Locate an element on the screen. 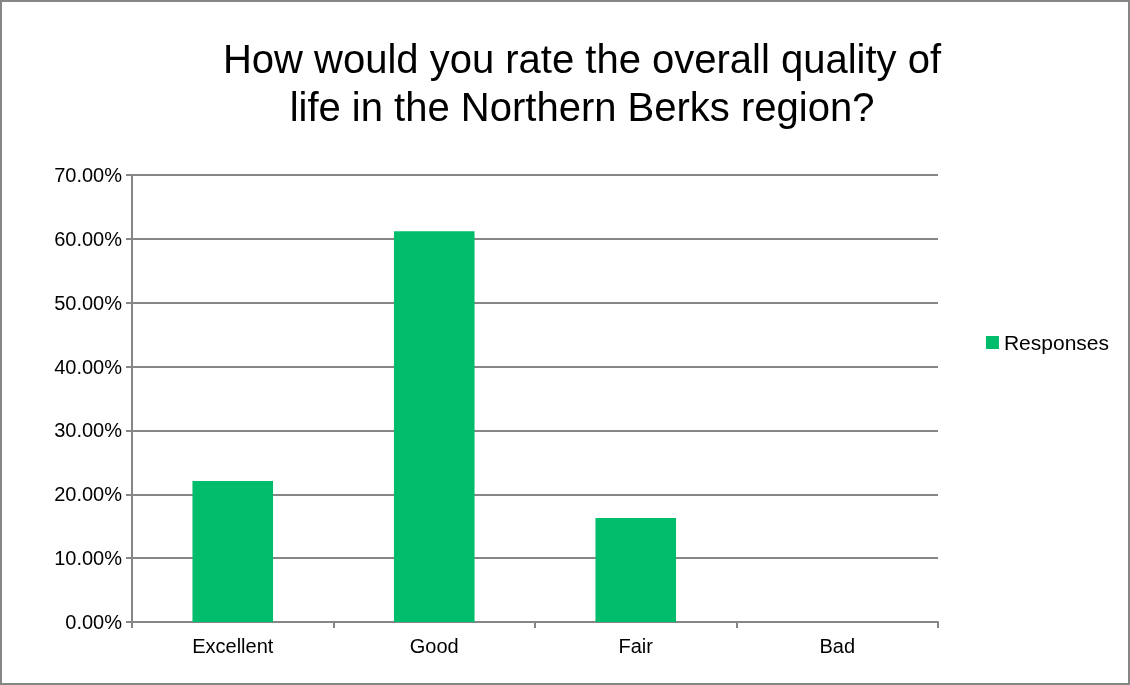 The height and width of the screenshot is (685, 1130). y-tick-label: 10.00% is located at coordinates (88, 558).